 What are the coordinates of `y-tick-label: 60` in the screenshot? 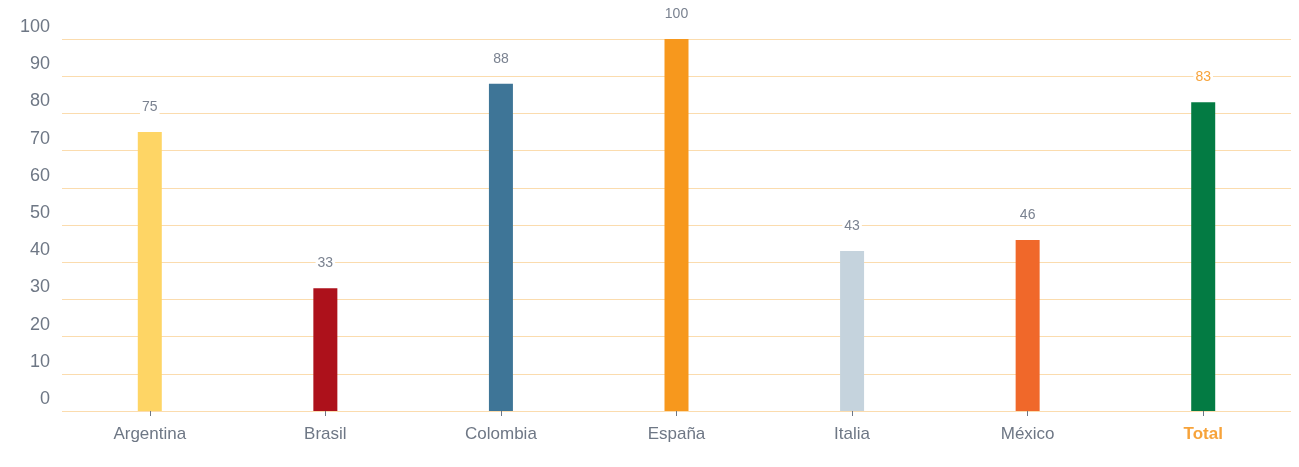 It's located at (39, 174).